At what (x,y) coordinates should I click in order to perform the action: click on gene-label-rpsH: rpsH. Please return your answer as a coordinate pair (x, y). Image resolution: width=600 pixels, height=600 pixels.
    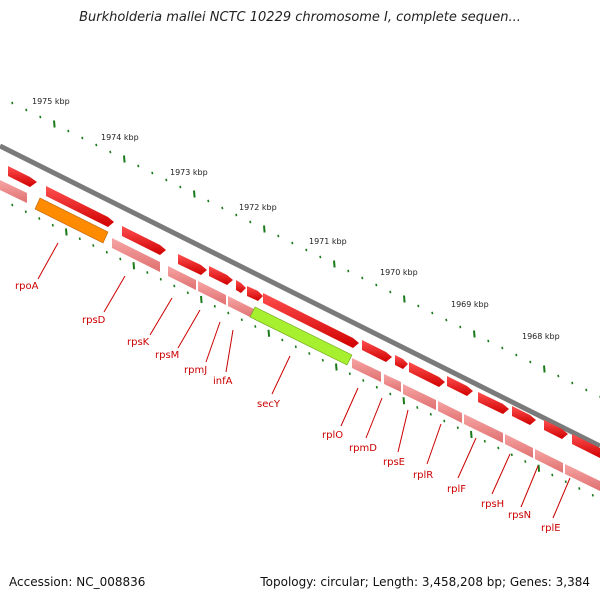
    Looking at the image, I should click on (492, 504).